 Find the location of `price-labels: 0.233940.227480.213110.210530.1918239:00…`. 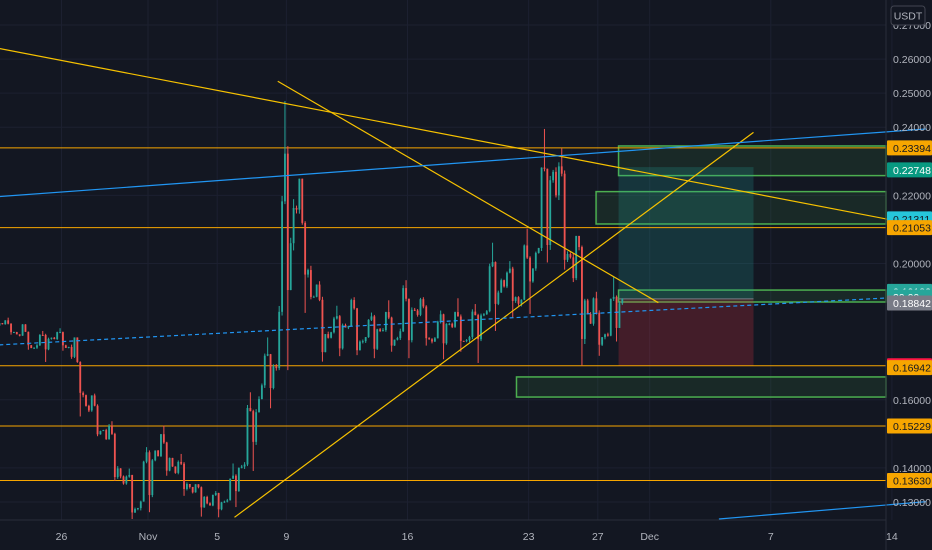

price-labels: 0.233940.227480.213110.210530.1918239:00… is located at coordinates (909, 314).